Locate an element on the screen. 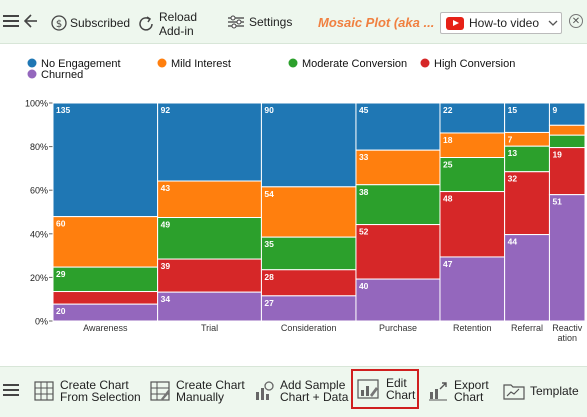 The width and height of the screenshot is (587, 417). segment-value-label: 49 is located at coordinates (166, 225).